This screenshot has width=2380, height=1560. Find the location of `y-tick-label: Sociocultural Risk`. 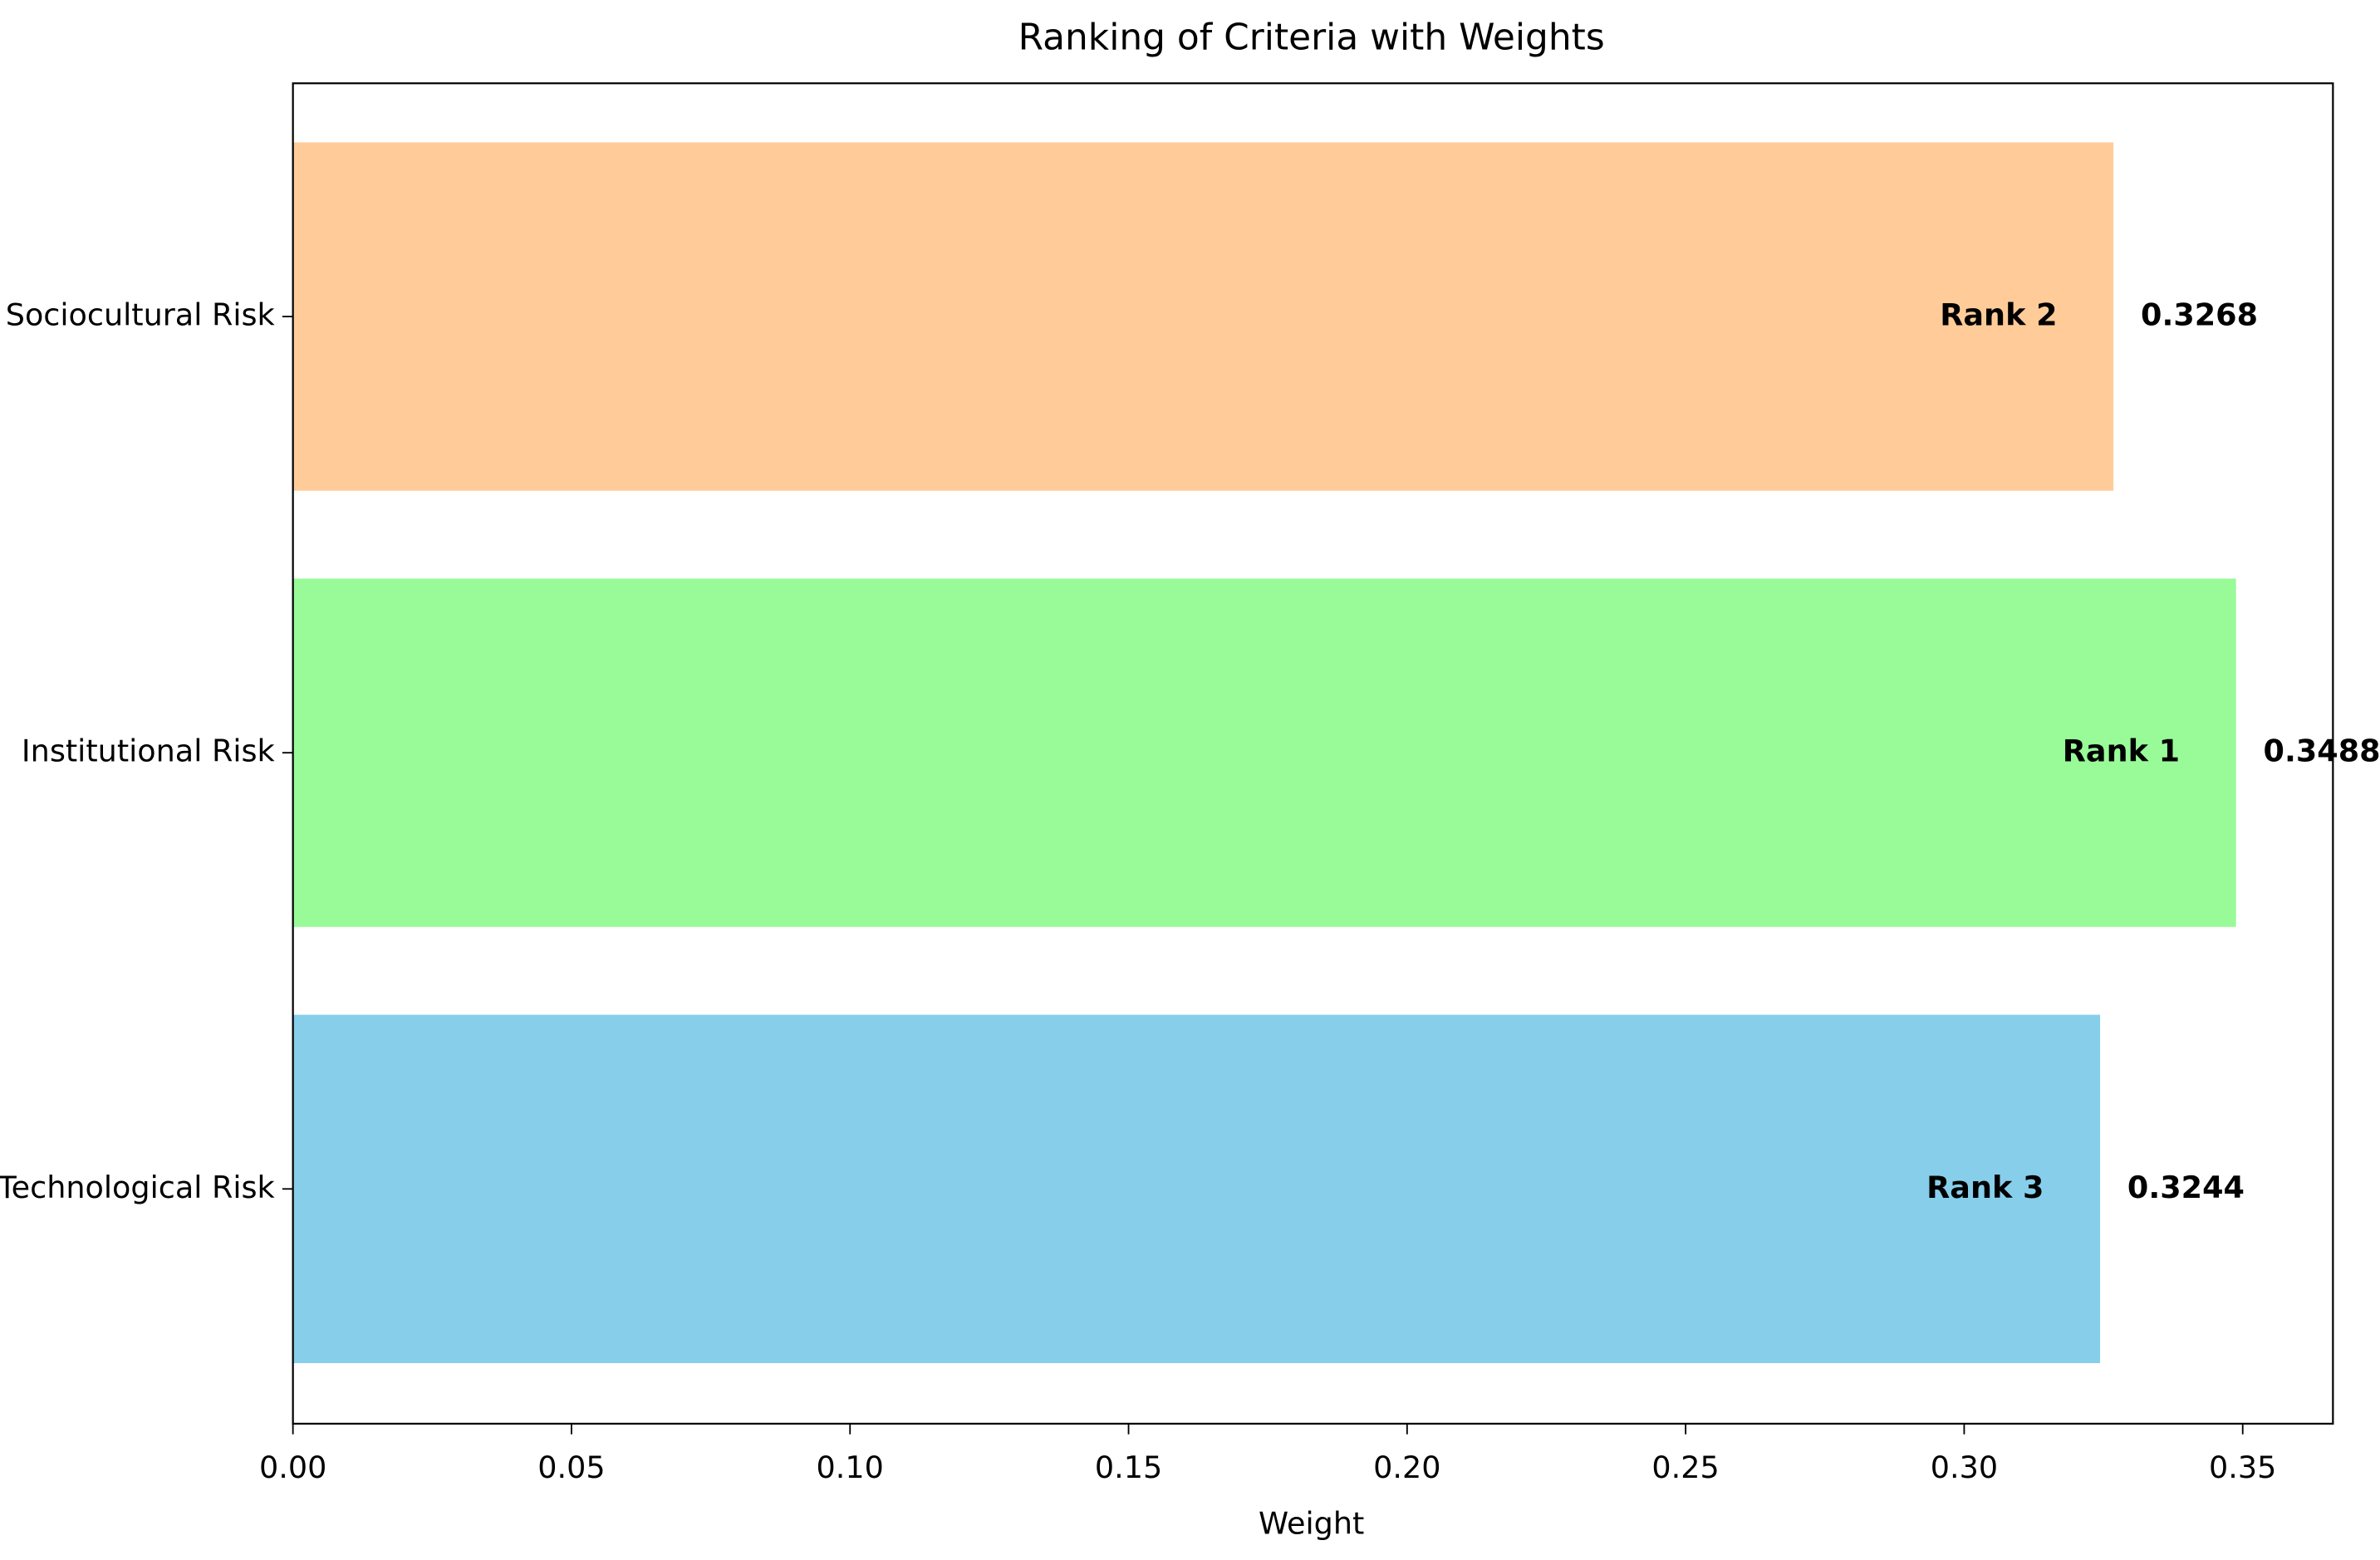

y-tick-label: Sociocultural Risk is located at coordinates (141, 315).